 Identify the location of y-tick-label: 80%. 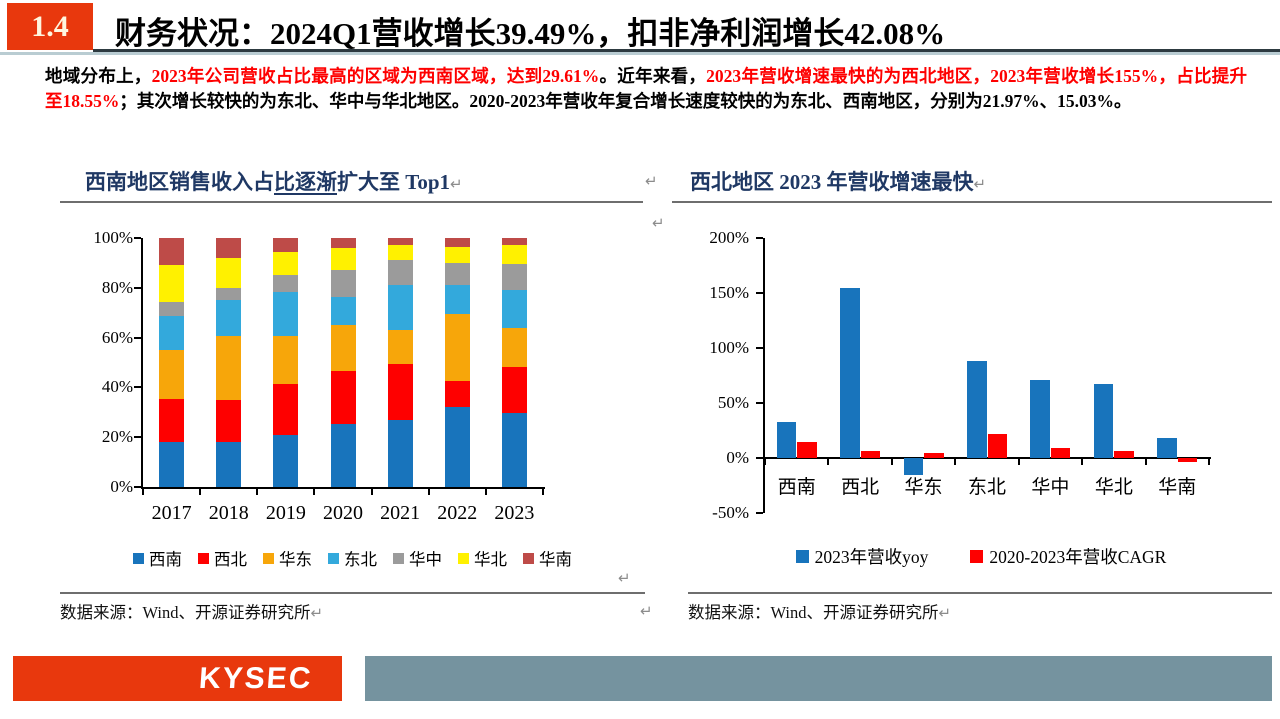
(117, 287).